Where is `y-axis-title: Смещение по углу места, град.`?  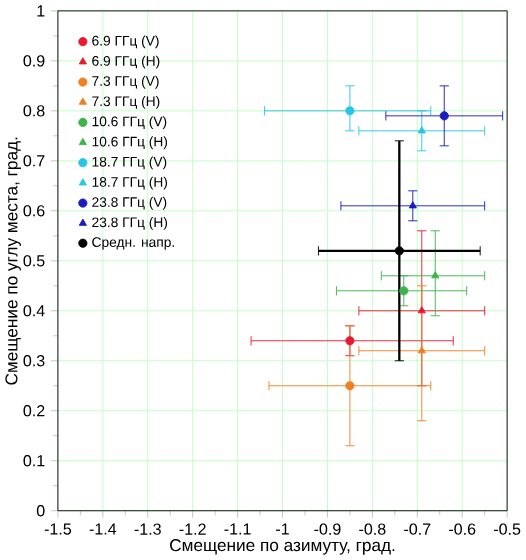 y-axis-title: Смещение по углу места, град. is located at coordinates (13, 261).